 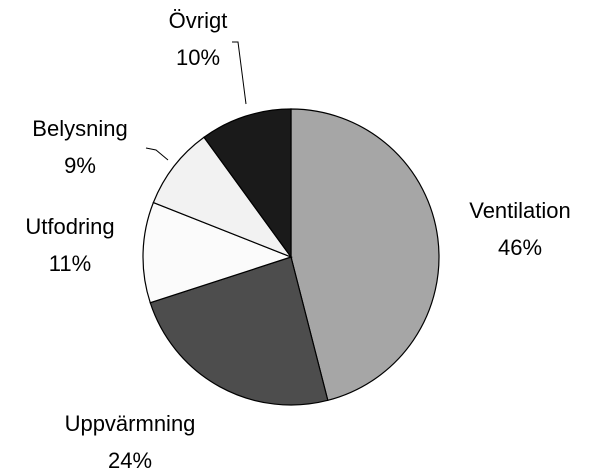 What do you see at coordinates (520, 247) in the screenshot?
I see `slice-value-label: 46%` at bounding box center [520, 247].